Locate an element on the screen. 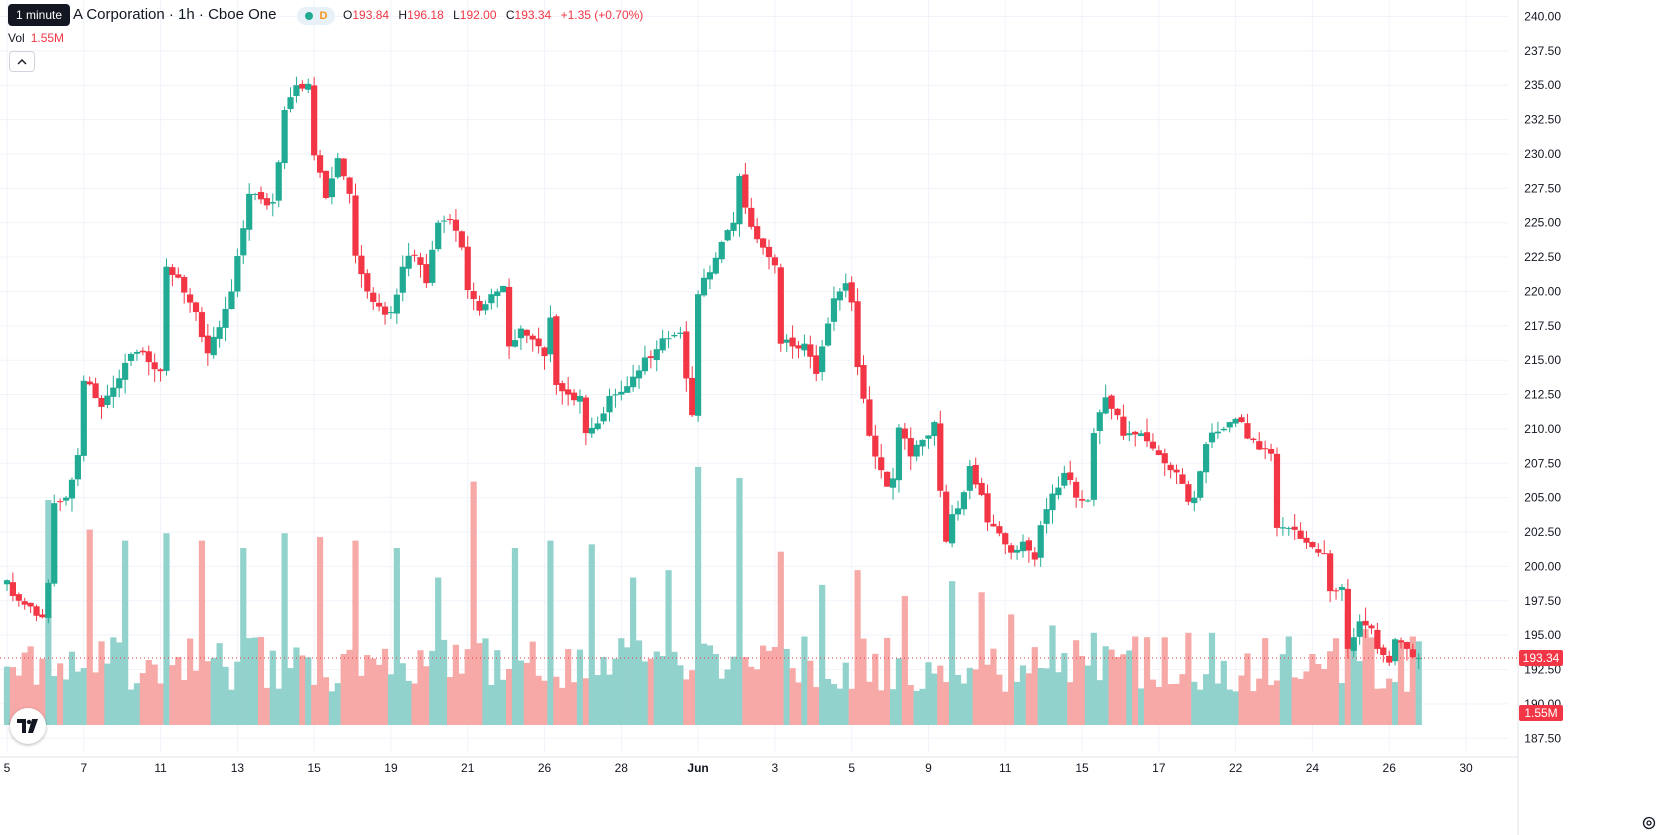  time-axis: 5 7 11 13 15 19 21 26 28 Jun 3 5 9 11 15 17 22 24 26 30 is located at coordinates (759, 765).